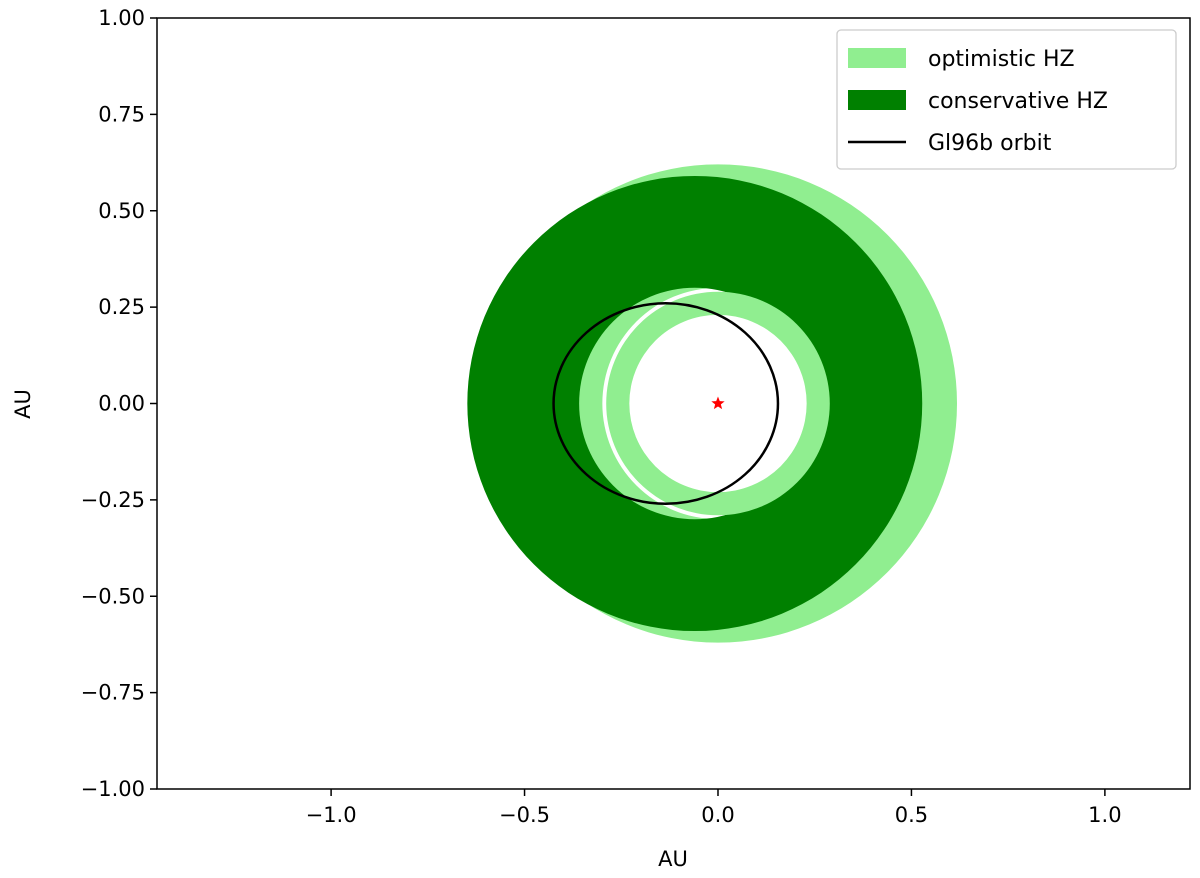 Image resolution: width=1200 pixels, height=878 pixels. I want to click on orbit-line, so click(666, 403).